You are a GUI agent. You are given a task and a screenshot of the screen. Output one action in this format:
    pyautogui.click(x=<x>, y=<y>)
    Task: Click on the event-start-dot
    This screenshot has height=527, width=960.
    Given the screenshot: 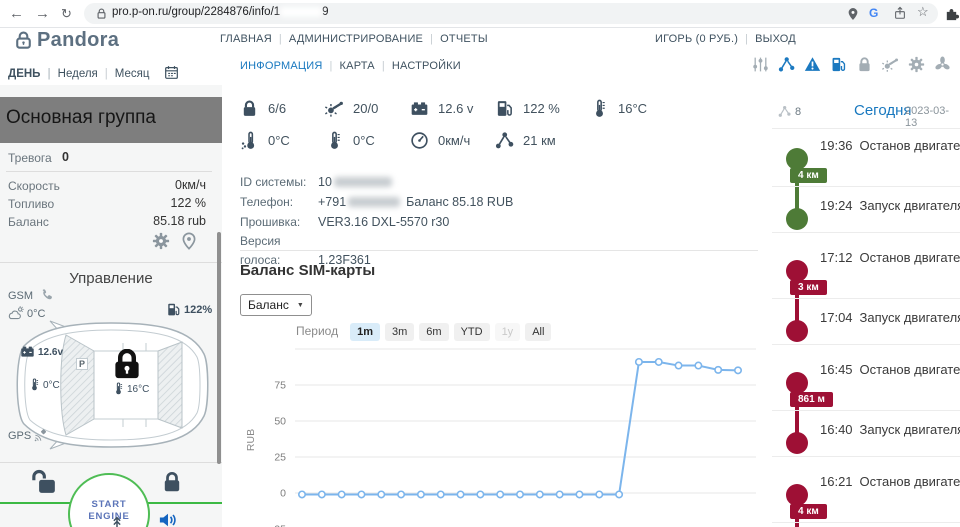 What is the action you would take?
    pyautogui.click(x=797, y=219)
    